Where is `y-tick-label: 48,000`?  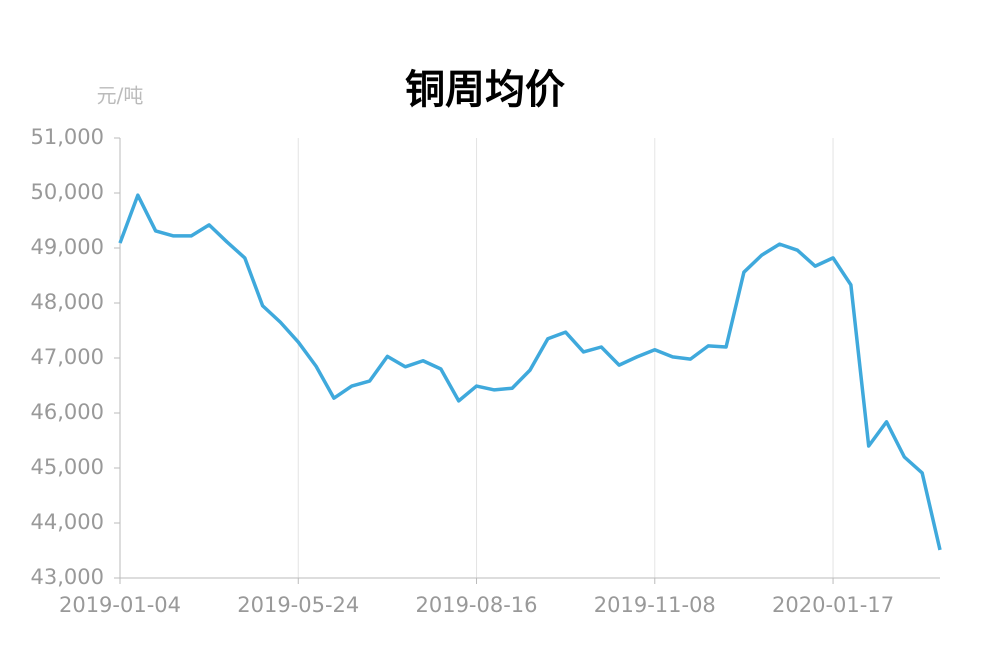 y-tick-label: 48,000 is located at coordinates (67, 302).